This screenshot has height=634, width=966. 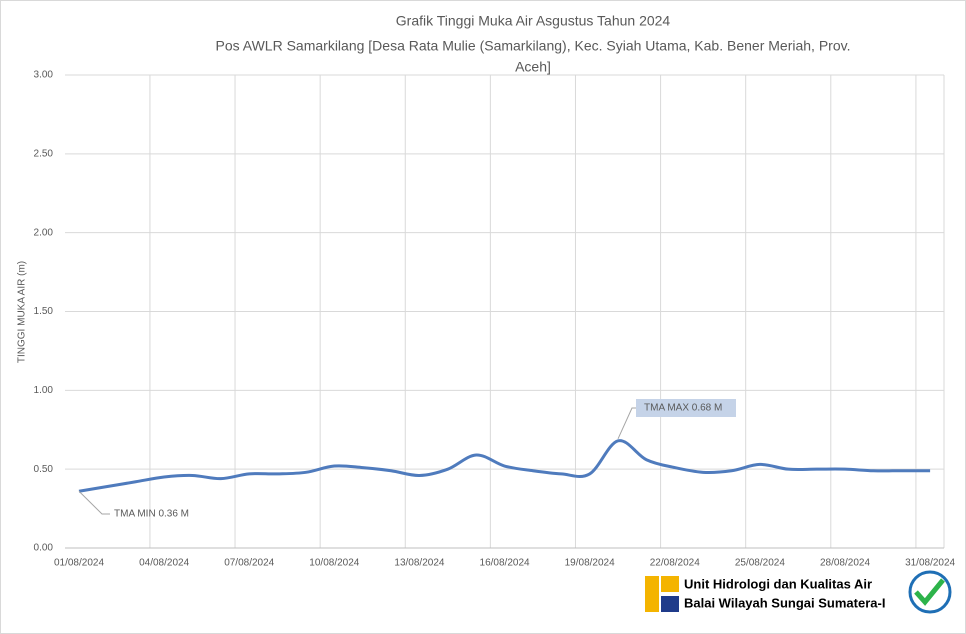 I want to click on chart-subtitle: Aceh], so click(x=533, y=67).